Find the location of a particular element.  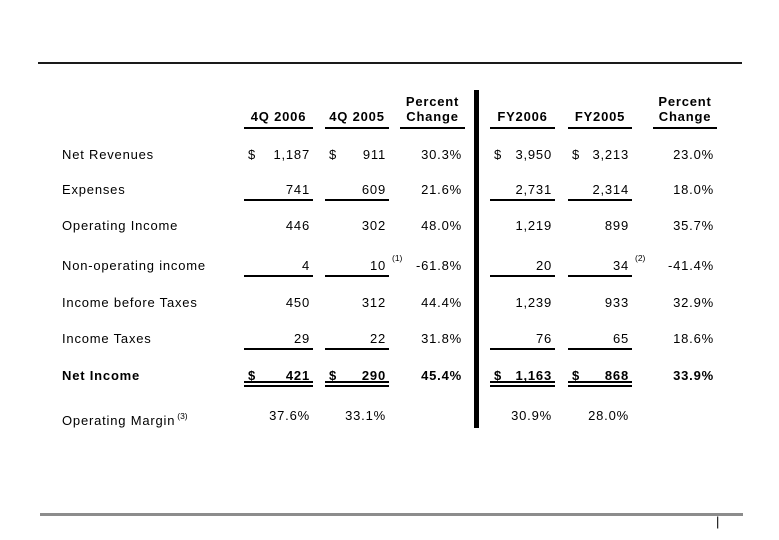

cell-pct-quarter: 31.8% is located at coordinates (432, 339).